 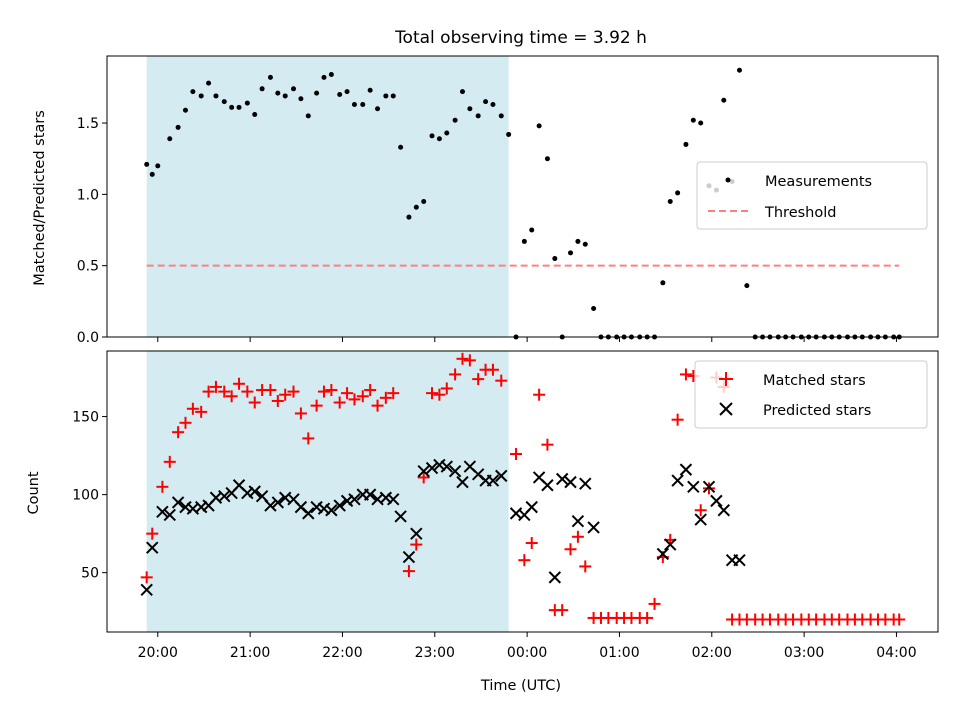 I want to click on x-tick-label: 20:00, so click(x=158, y=653).